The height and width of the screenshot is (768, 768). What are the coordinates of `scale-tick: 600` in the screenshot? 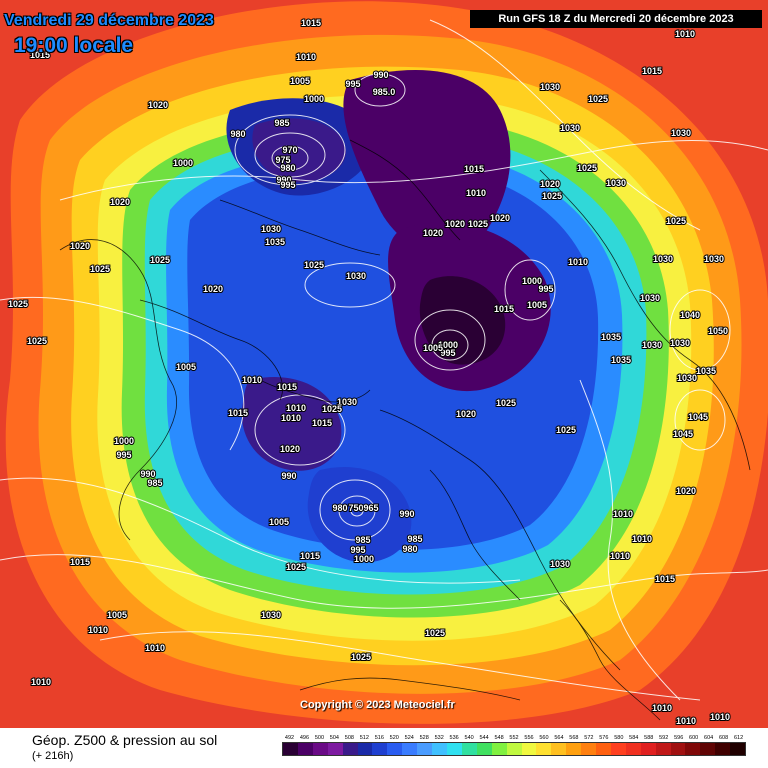 It's located at (694, 738).